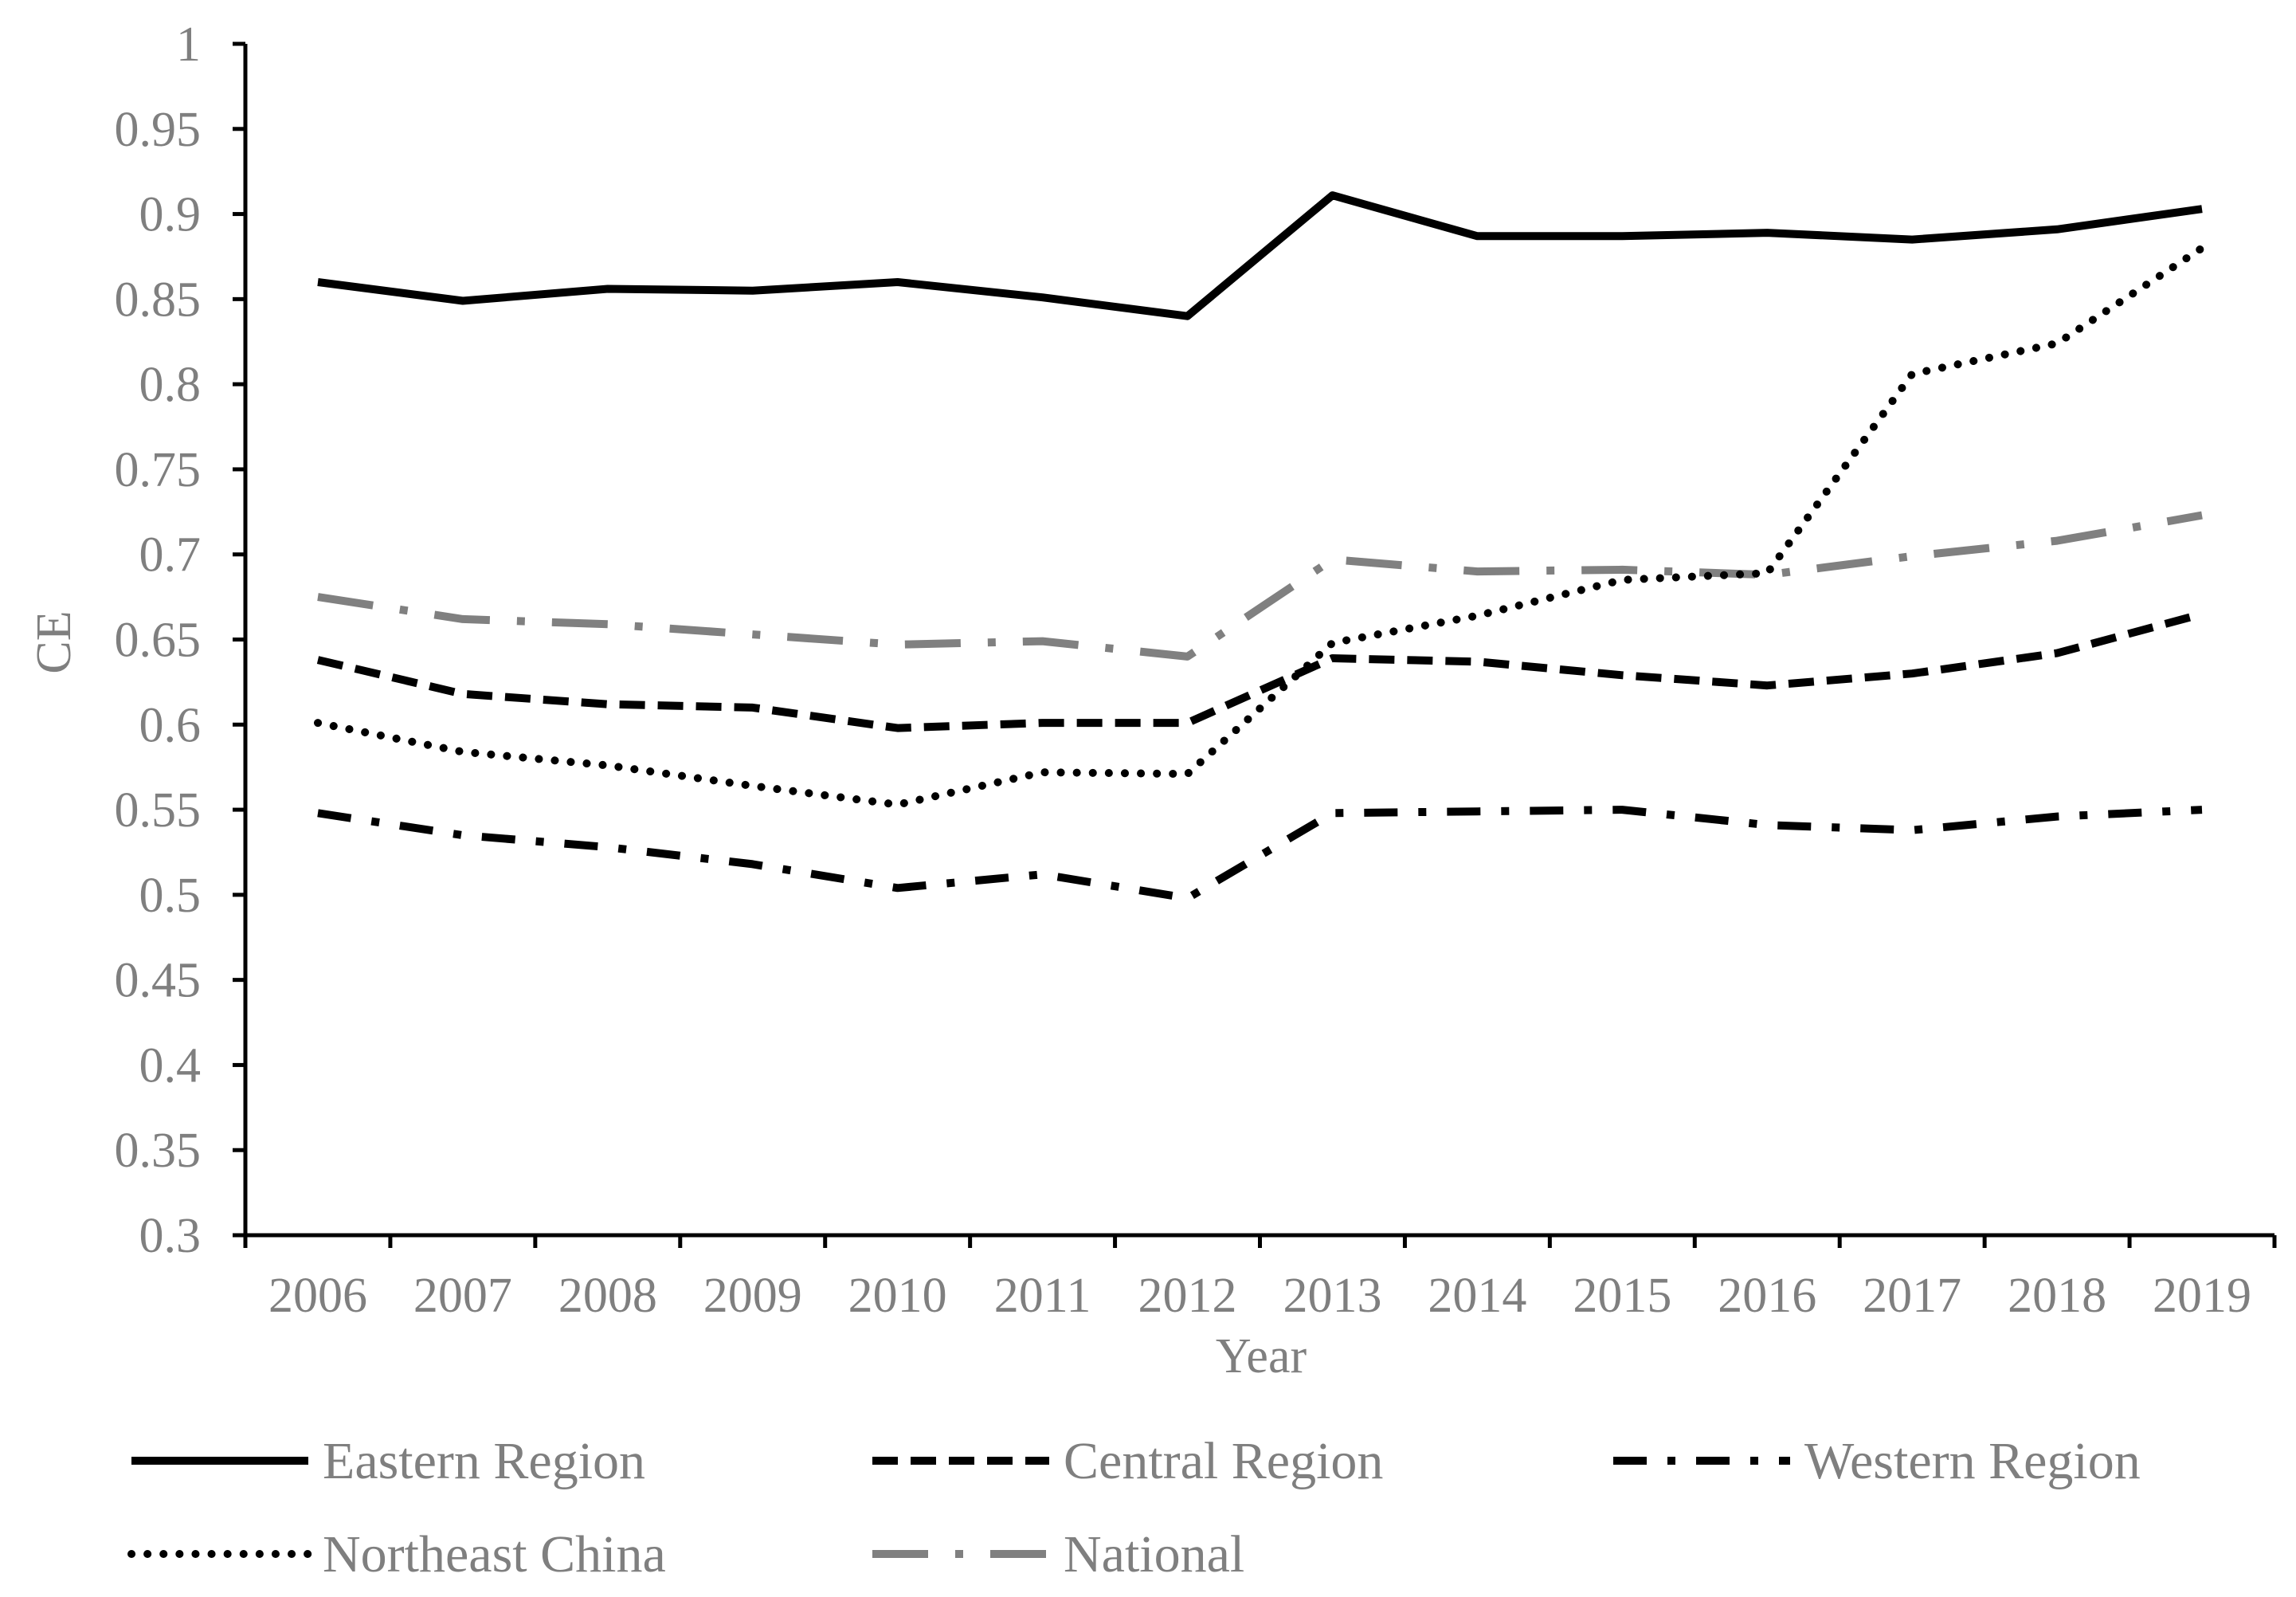 Image resolution: width=2296 pixels, height=1597 pixels. I want to click on x-tick-label: 2014, so click(1477, 1296).